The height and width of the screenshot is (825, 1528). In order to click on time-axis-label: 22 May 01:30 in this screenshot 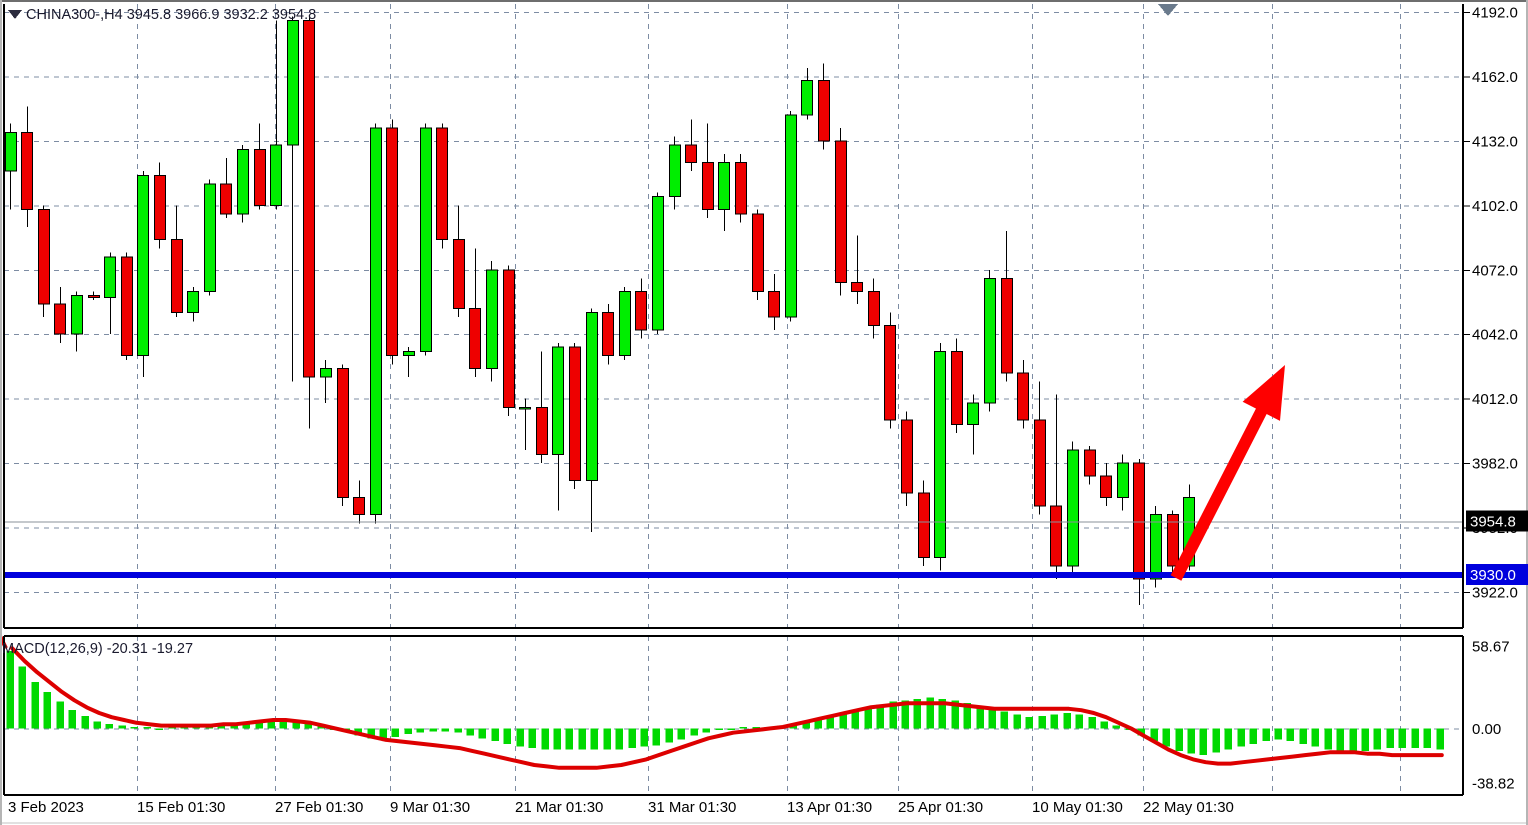, I will do `click(1188, 807)`.